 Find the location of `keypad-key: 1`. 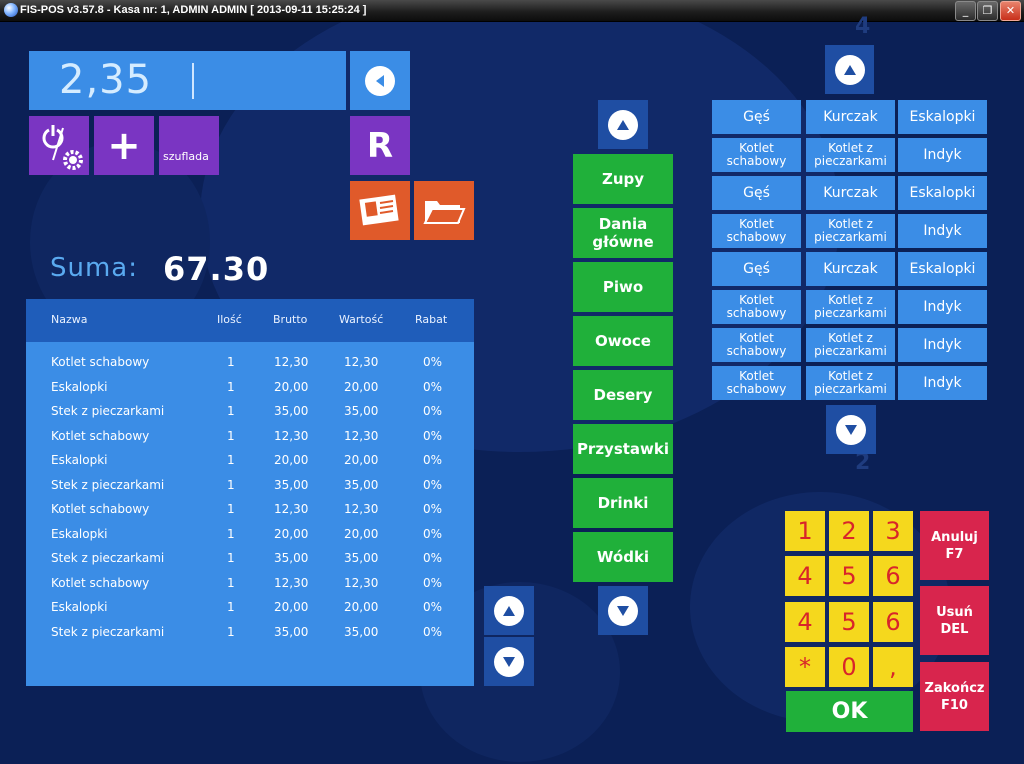

keypad-key: 1 is located at coordinates (805, 531).